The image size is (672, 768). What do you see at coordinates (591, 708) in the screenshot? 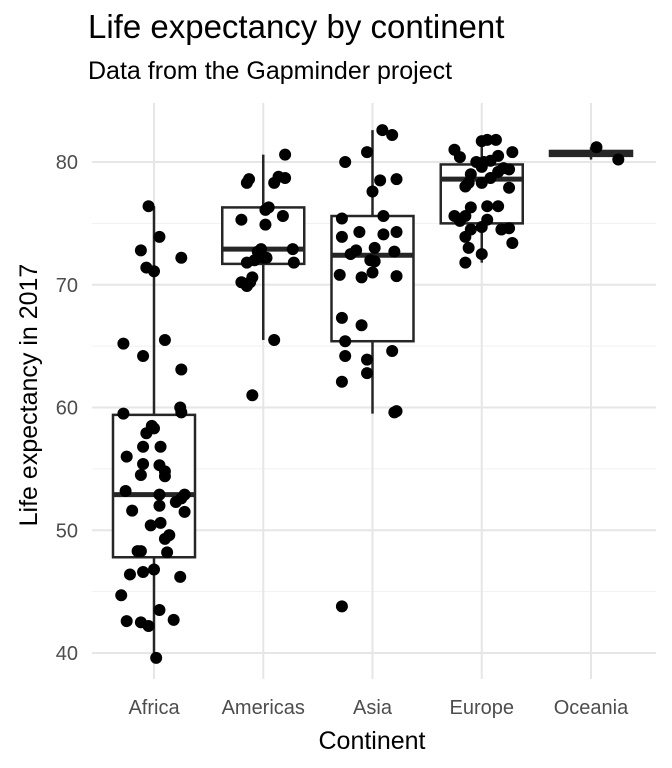
I see `x-tick-label: Oceania` at bounding box center [591, 708].